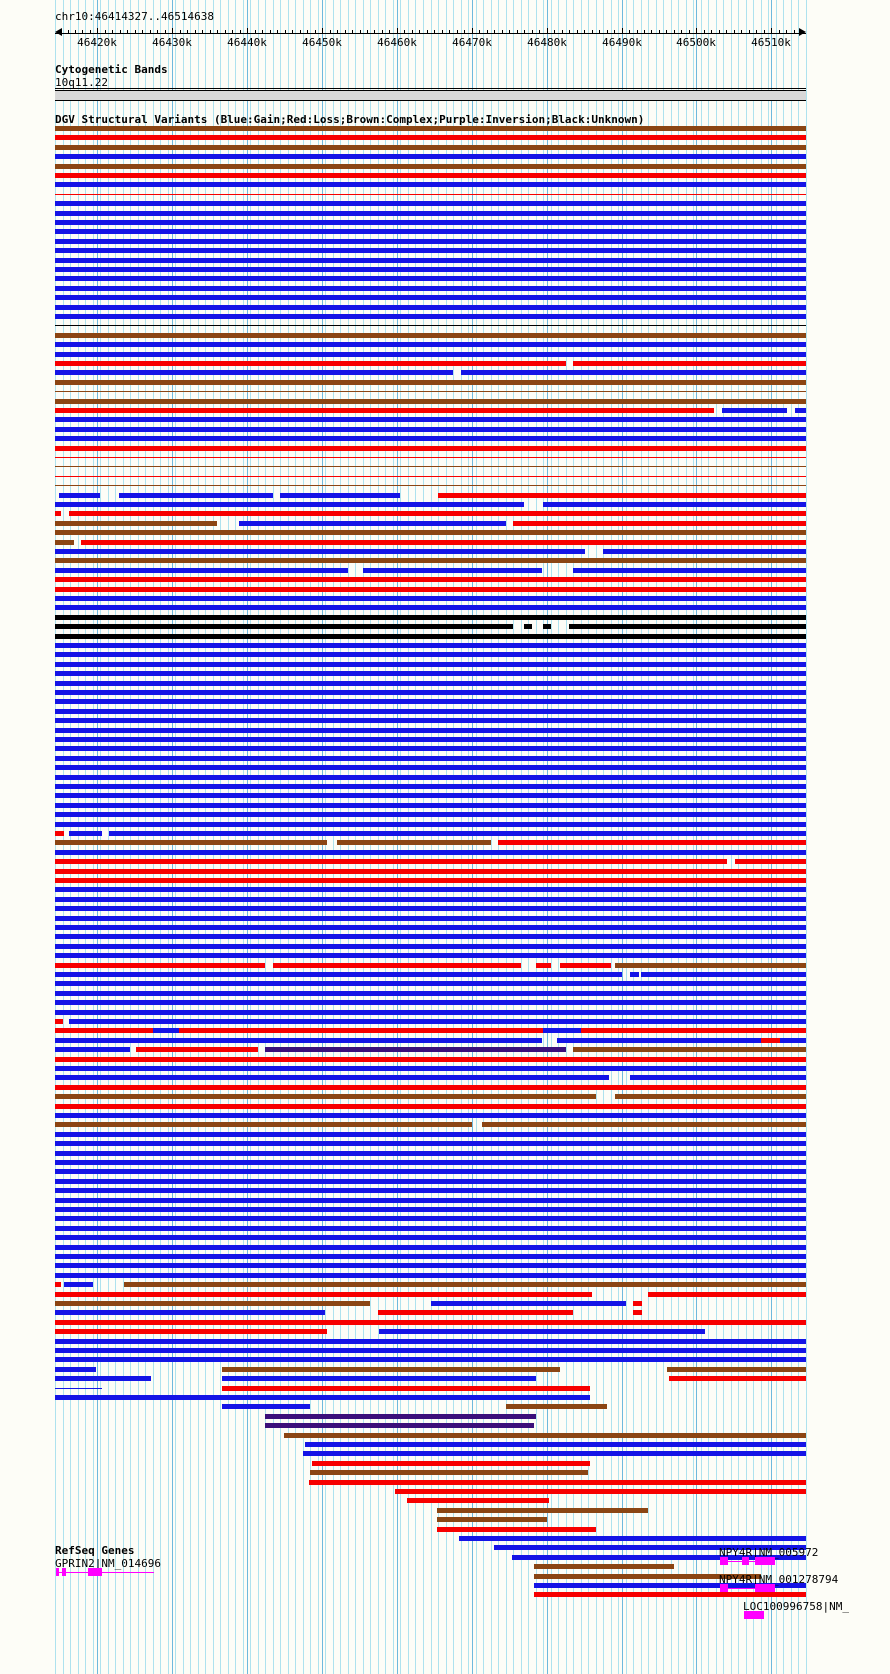 This screenshot has height=1674, width=890. What do you see at coordinates (779, 1579) in the screenshot?
I see `gene-label: NPY4R|NM_001278794` at bounding box center [779, 1579].